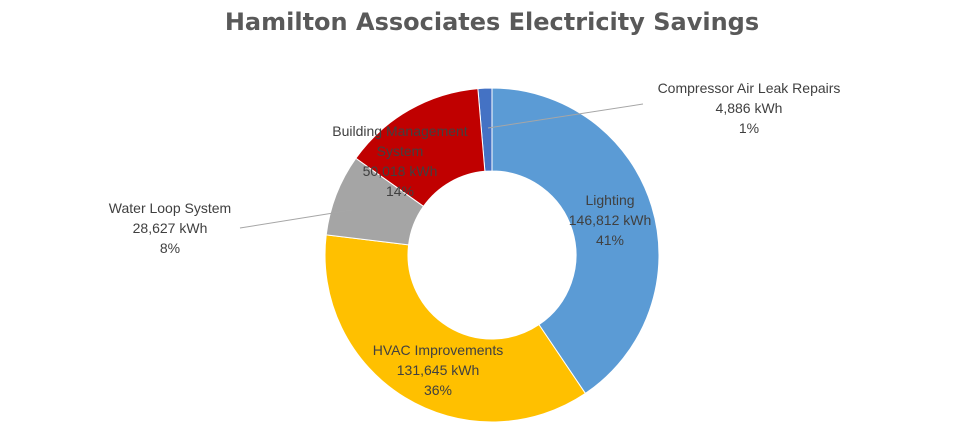  What do you see at coordinates (609, 200) in the screenshot?
I see `data-label-category: Lighting` at bounding box center [609, 200].